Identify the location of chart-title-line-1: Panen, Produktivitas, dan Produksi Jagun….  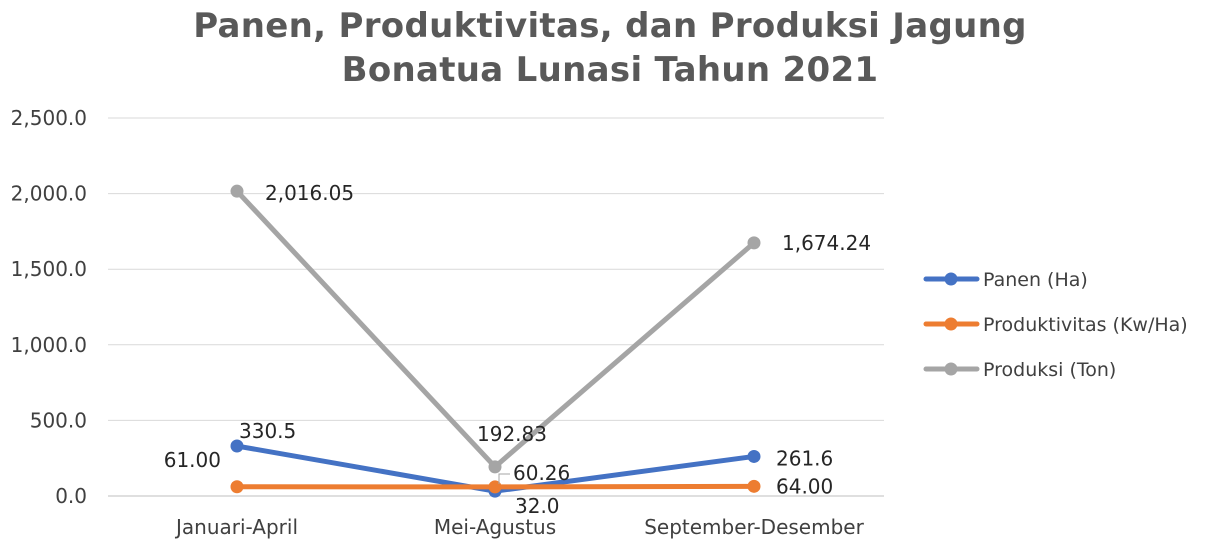
(610, 26).